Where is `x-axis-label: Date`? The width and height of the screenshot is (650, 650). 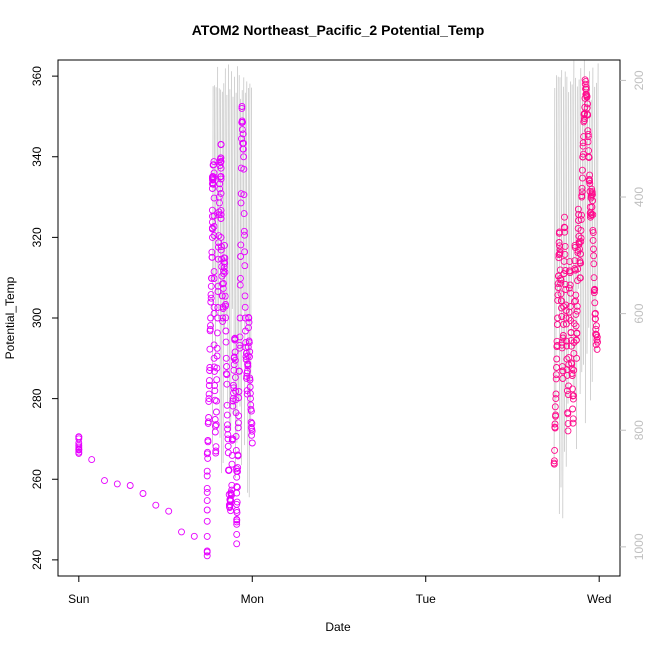
x-axis-label: Date is located at coordinates (338, 627).